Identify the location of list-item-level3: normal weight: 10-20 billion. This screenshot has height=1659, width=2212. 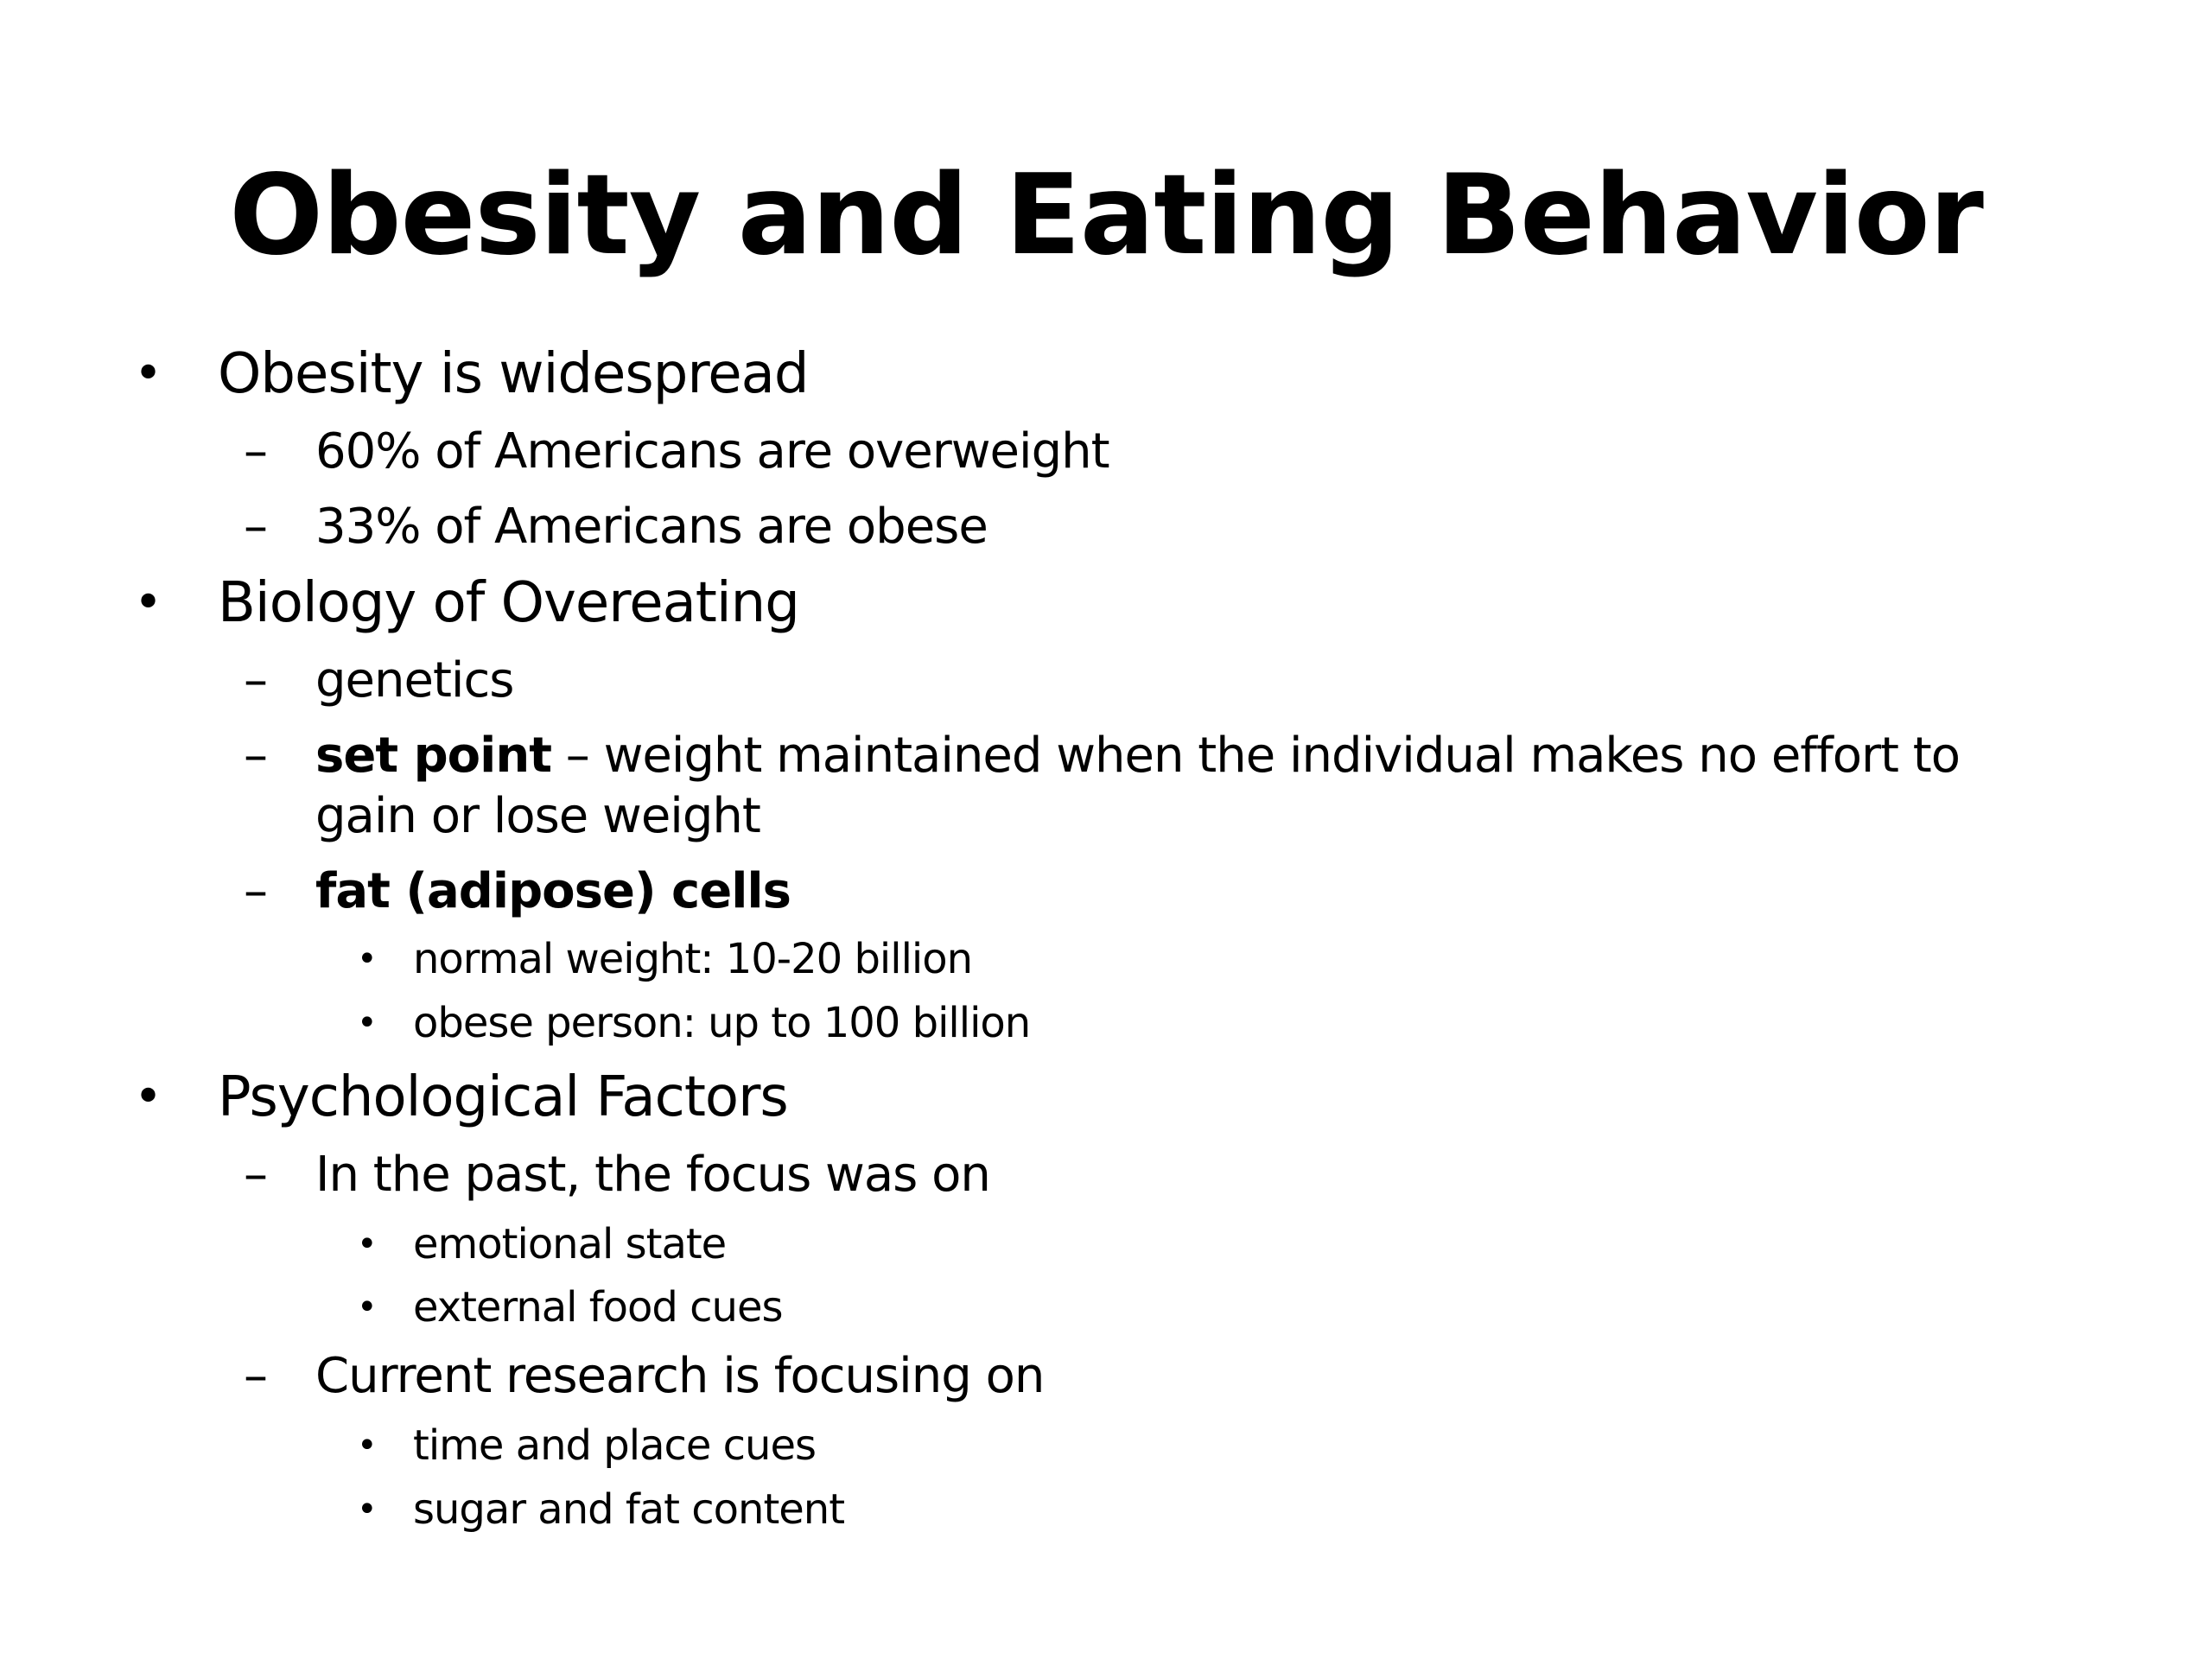
(693, 959).